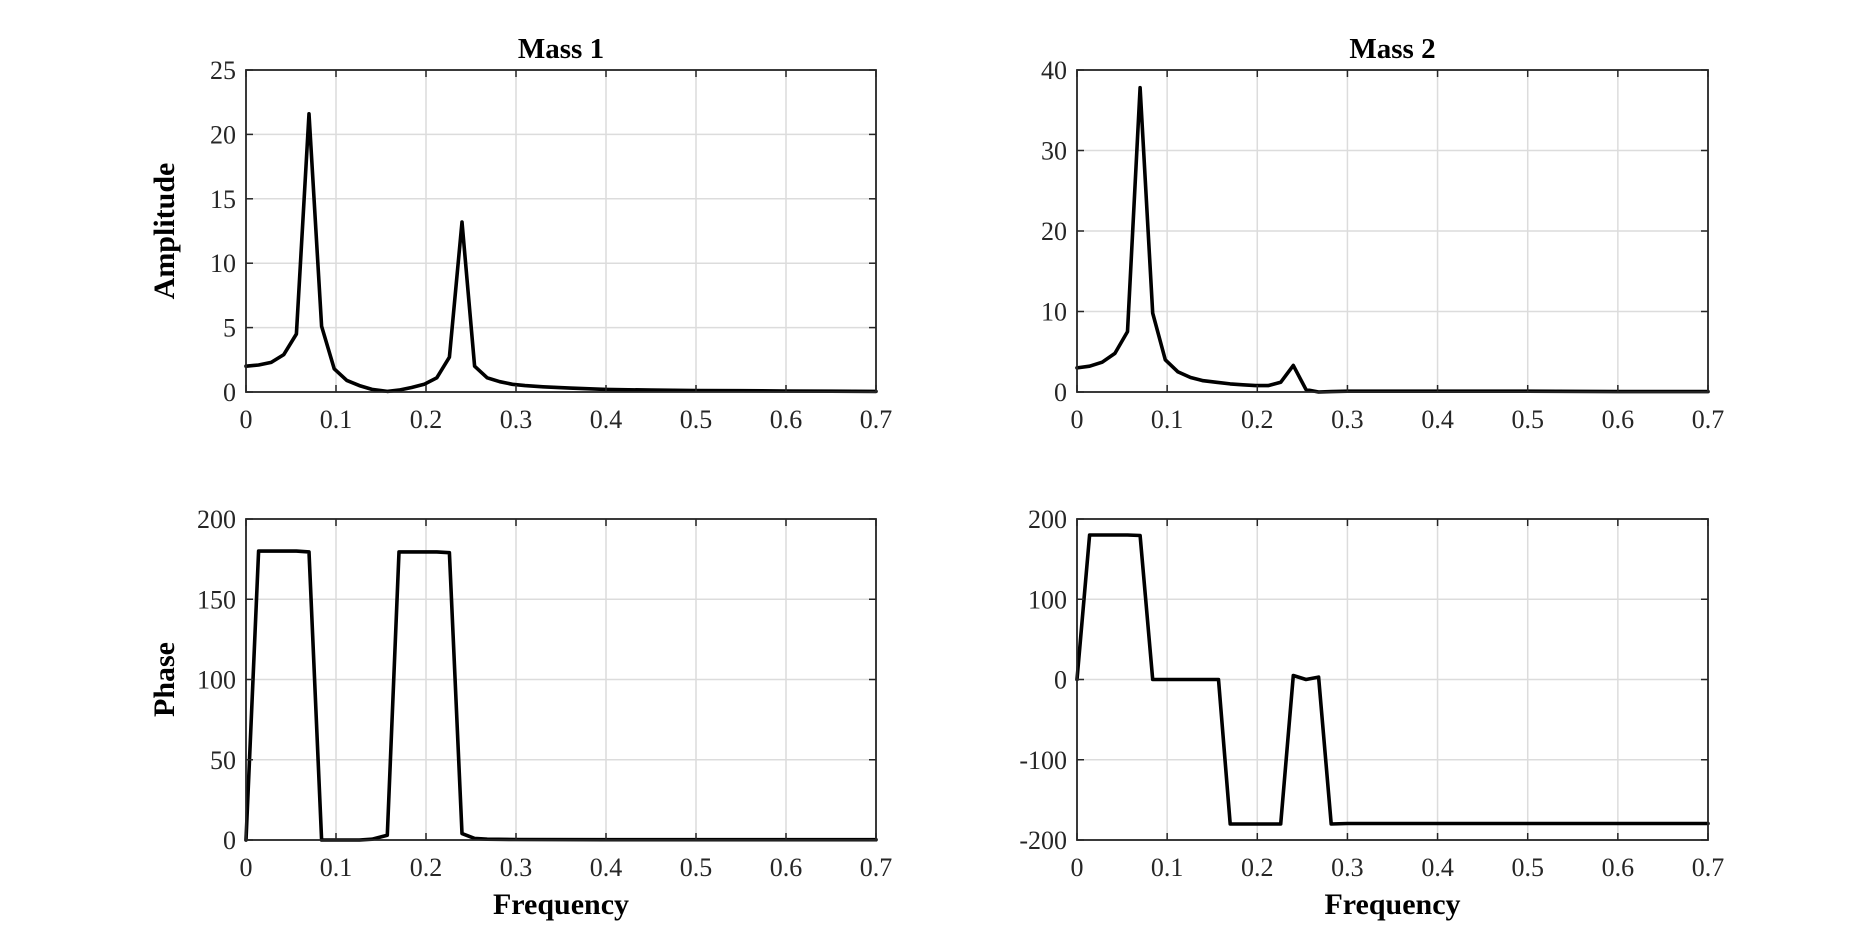  I want to click on y-axis-label: Amplitude, so click(164, 231).